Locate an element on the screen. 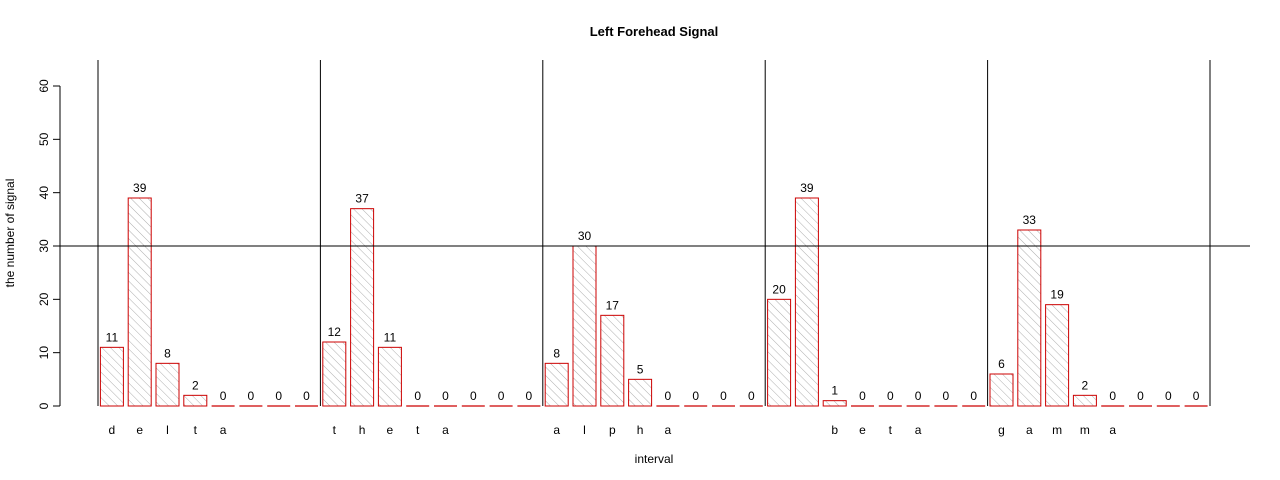  x-letter-label: g is located at coordinates (1001, 430).